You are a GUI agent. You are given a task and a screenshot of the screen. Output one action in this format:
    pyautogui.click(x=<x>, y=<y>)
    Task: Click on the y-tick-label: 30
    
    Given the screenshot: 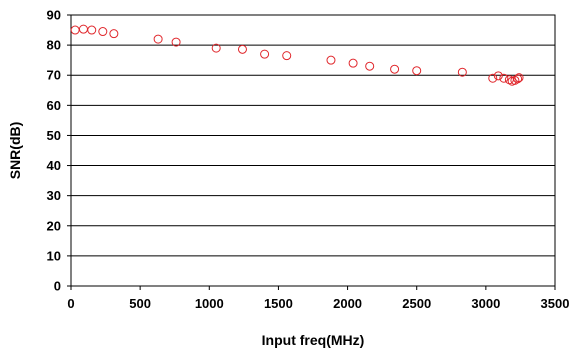 What is the action you would take?
    pyautogui.click(x=54, y=195)
    